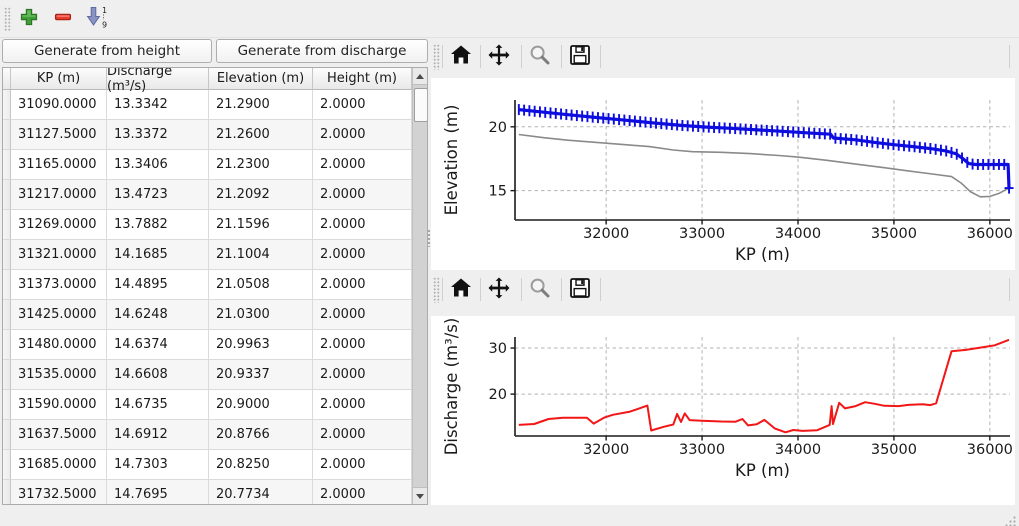 The height and width of the screenshot is (526, 1019). What do you see at coordinates (63, 19) in the screenshot?
I see `remove-row-button` at bounding box center [63, 19].